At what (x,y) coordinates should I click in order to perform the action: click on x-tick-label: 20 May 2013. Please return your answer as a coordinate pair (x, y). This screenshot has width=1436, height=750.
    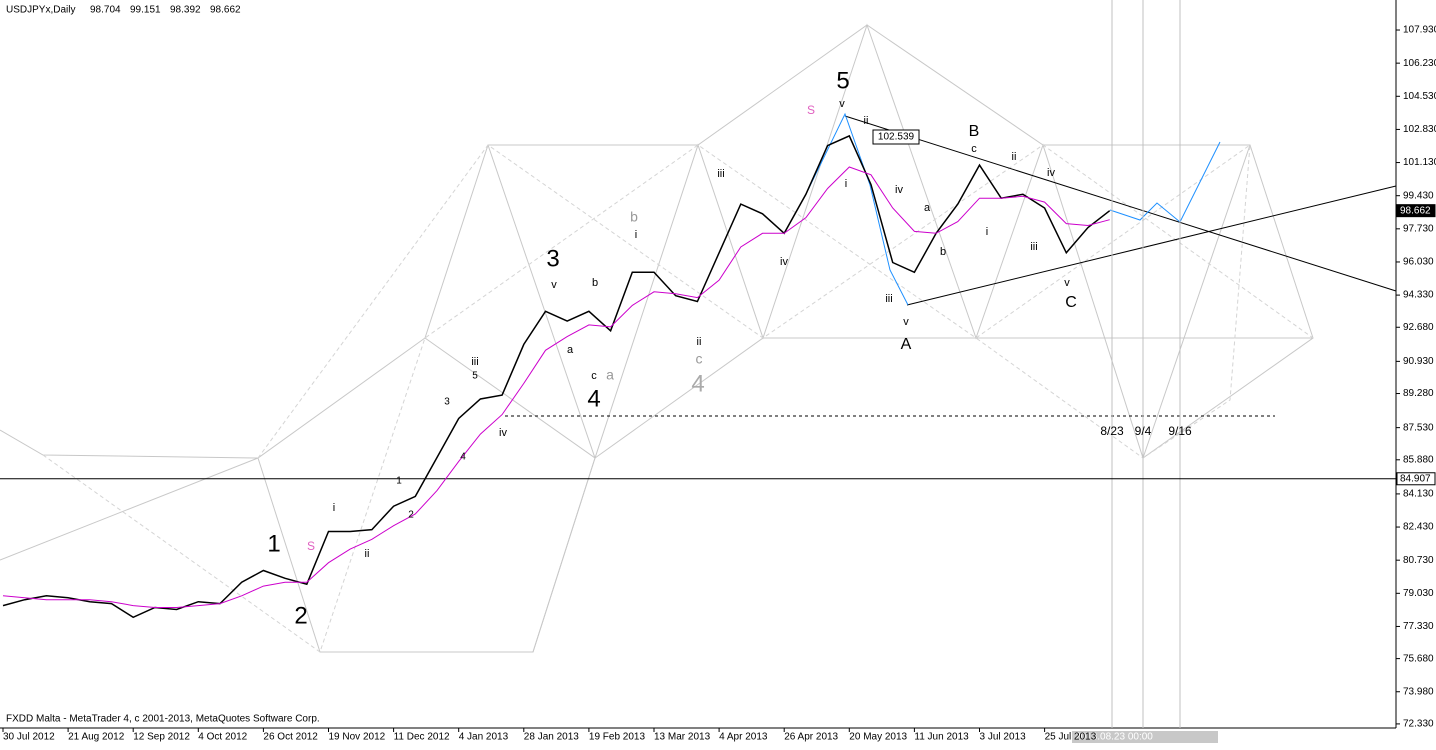
    Looking at the image, I should click on (878, 737).